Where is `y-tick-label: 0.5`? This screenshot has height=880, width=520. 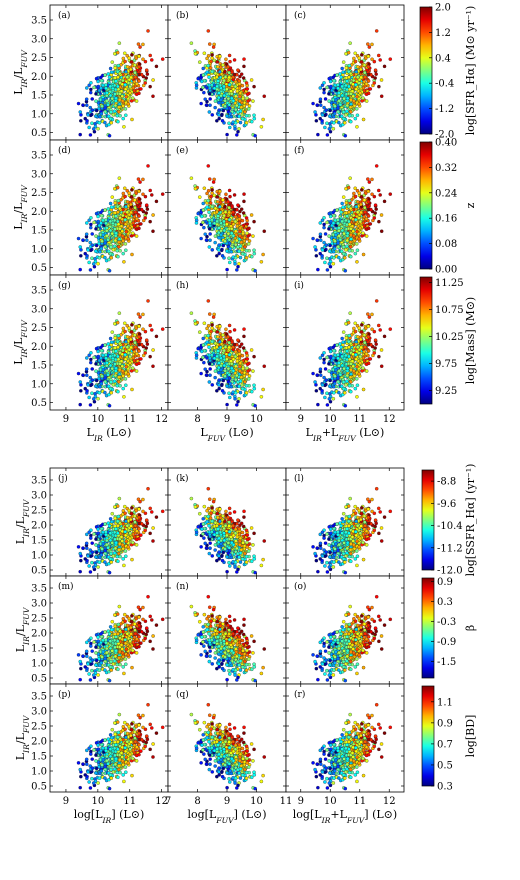
y-tick-label: 0.5 is located at coordinates (39, 268).